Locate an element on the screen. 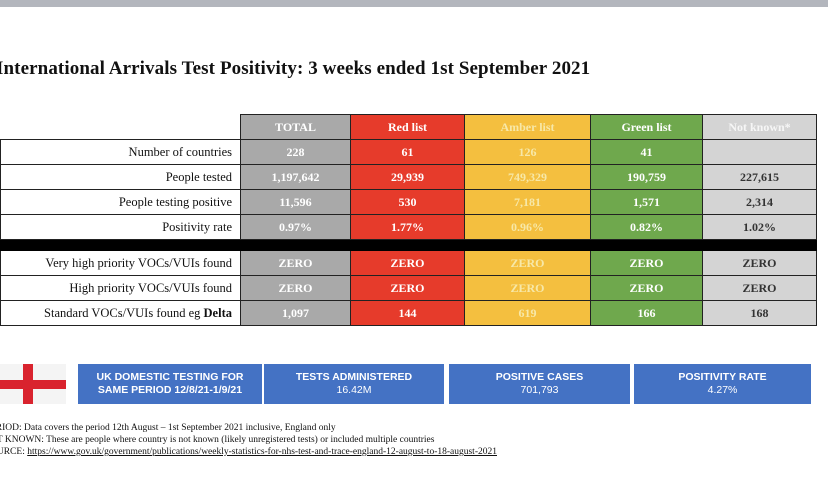 The width and height of the screenshot is (828, 500). row-label: People tested is located at coordinates (120, 177).